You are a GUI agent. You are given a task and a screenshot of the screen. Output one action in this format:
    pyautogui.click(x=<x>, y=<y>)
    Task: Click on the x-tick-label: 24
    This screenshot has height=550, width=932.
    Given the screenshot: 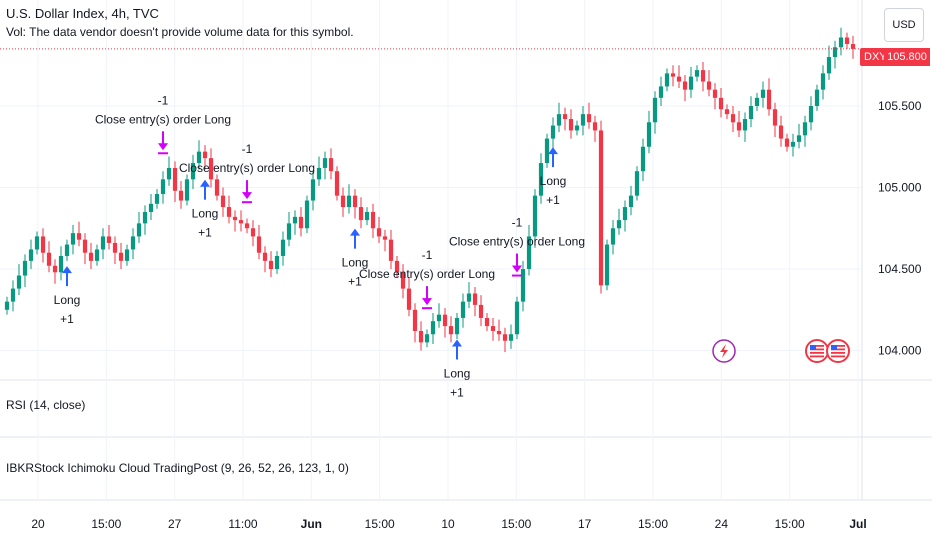 What is the action you would take?
    pyautogui.click(x=722, y=524)
    